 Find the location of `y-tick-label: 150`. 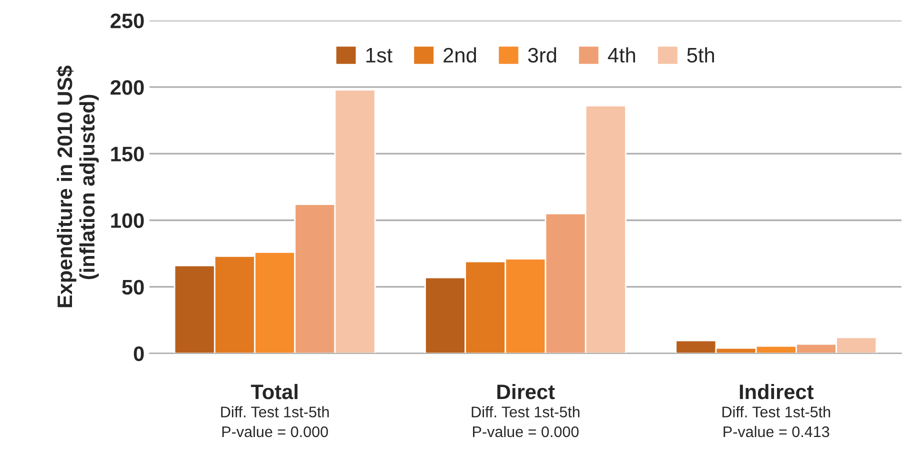

y-tick-label: 150 is located at coordinates (127, 154).